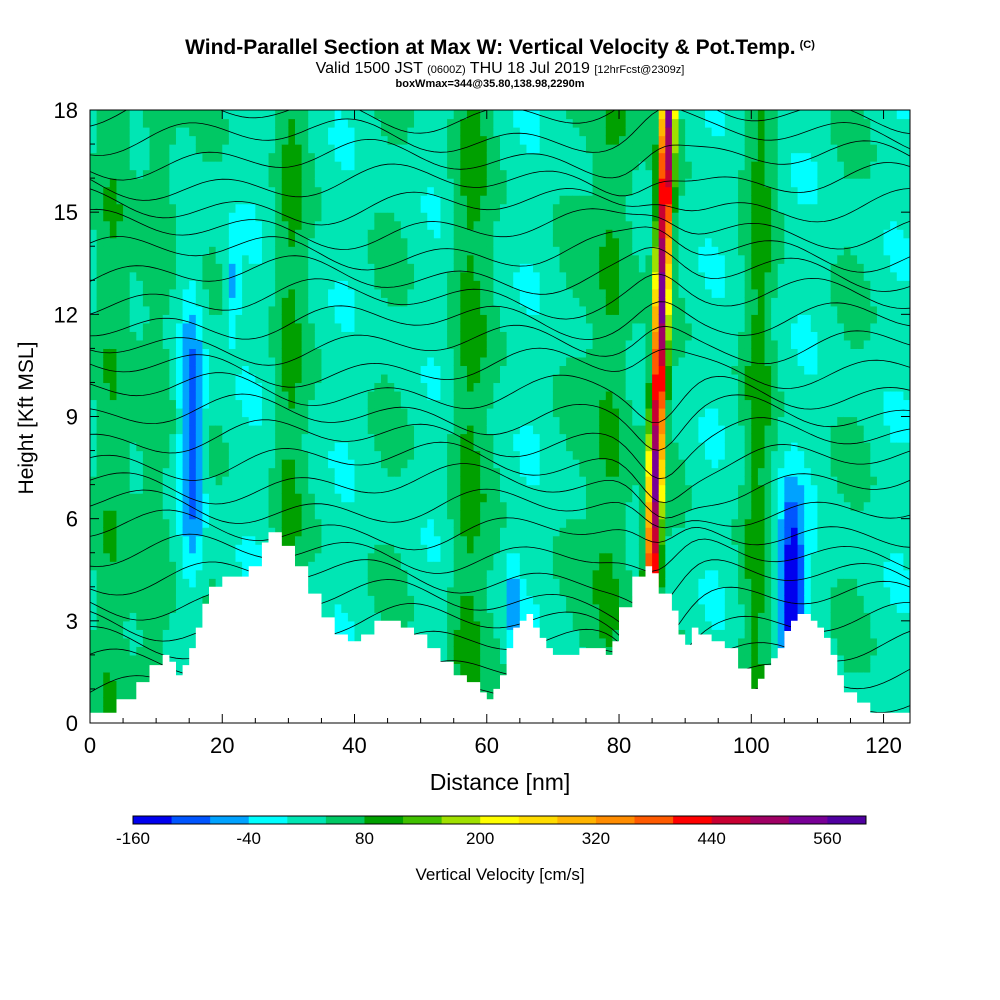 The height and width of the screenshot is (1000, 1000). Describe the element at coordinates (639, 70) in the screenshot. I see `forecast-info: [12hrFcst@2309z]` at that location.